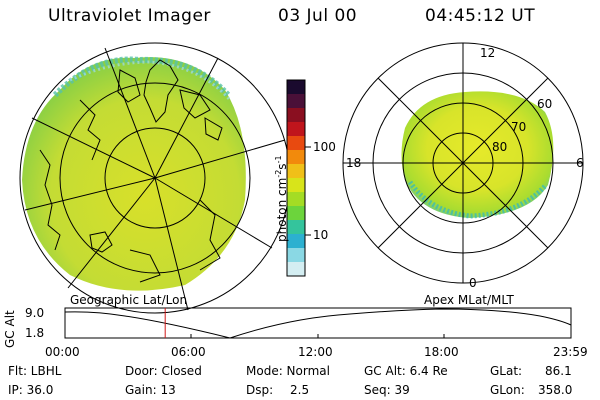  I want to click on gcalt-info: GC Alt: 6.4 Re, so click(406, 371).